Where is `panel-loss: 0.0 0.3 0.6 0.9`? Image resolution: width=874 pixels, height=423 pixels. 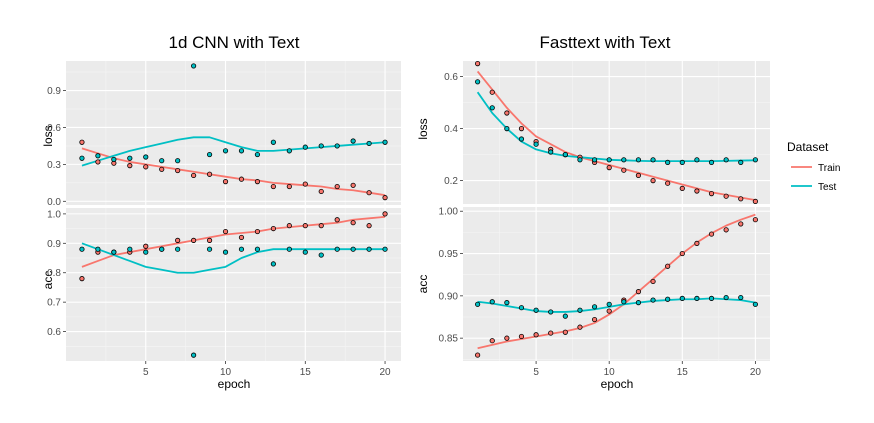
panel-loss: 0.0 0.3 0.6 0.9 is located at coordinates (224, 134).